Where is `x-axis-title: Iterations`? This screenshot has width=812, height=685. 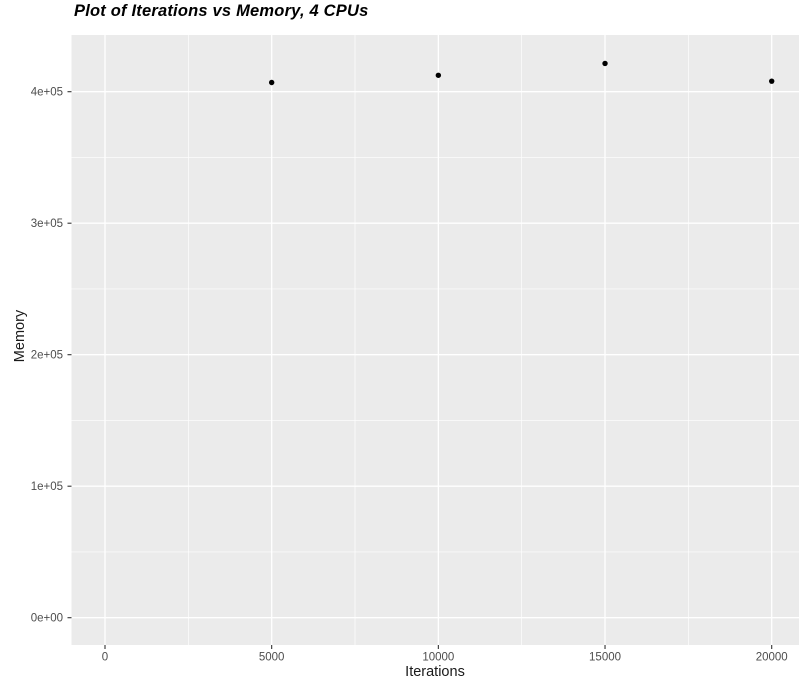
x-axis-title: Iterations is located at coordinates (435, 672).